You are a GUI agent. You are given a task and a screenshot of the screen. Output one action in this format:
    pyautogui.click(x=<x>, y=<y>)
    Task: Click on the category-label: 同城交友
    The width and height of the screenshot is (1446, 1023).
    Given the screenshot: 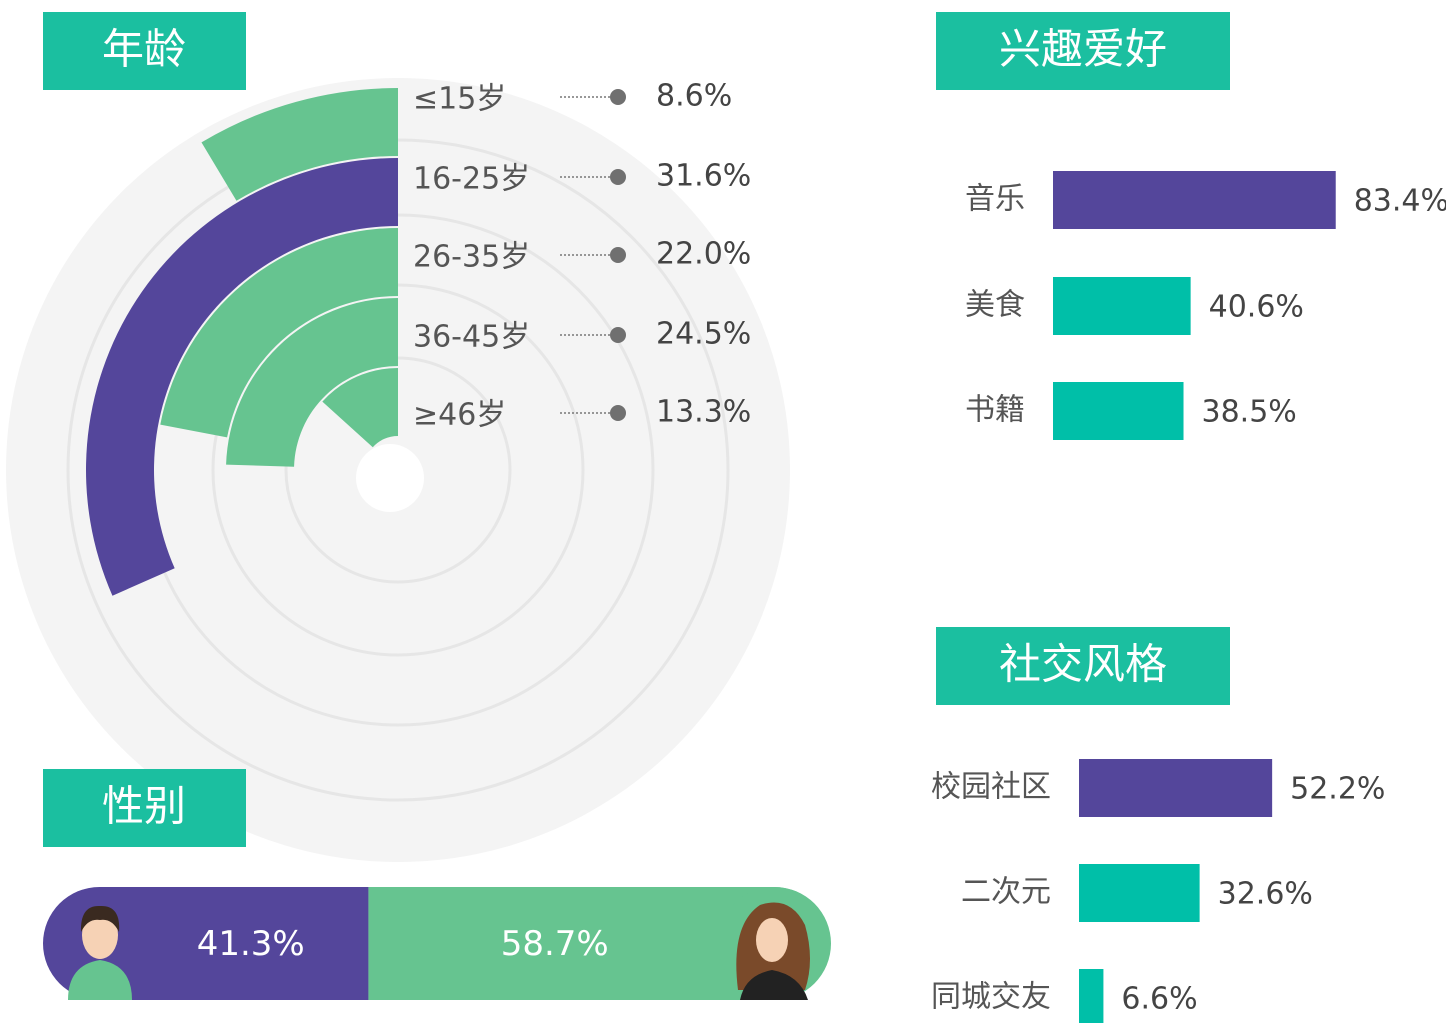 What is the action you would take?
    pyautogui.click(x=991, y=997)
    